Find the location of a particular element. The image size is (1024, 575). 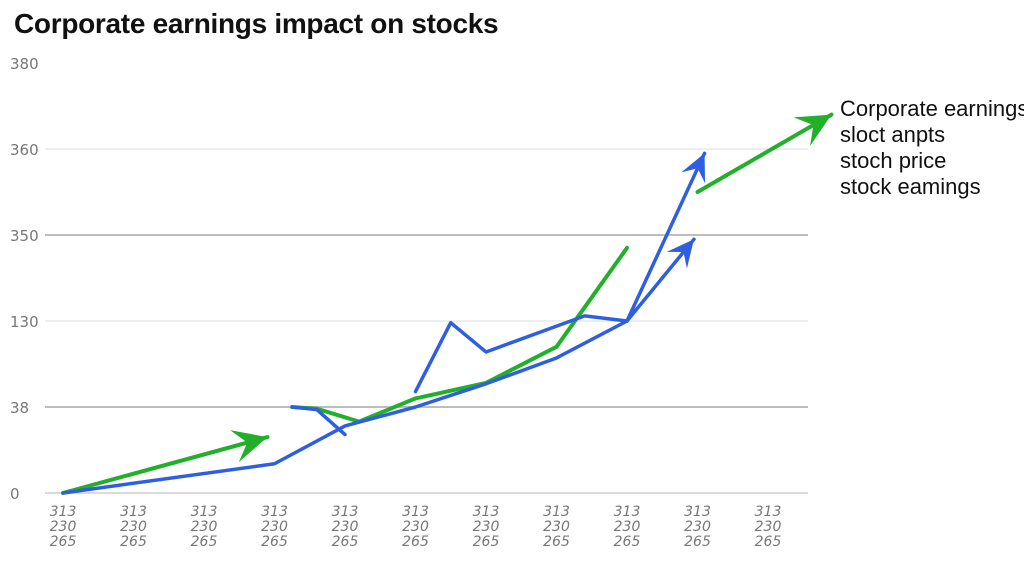

legend-entry: sloct anpts is located at coordinates (893, 134).